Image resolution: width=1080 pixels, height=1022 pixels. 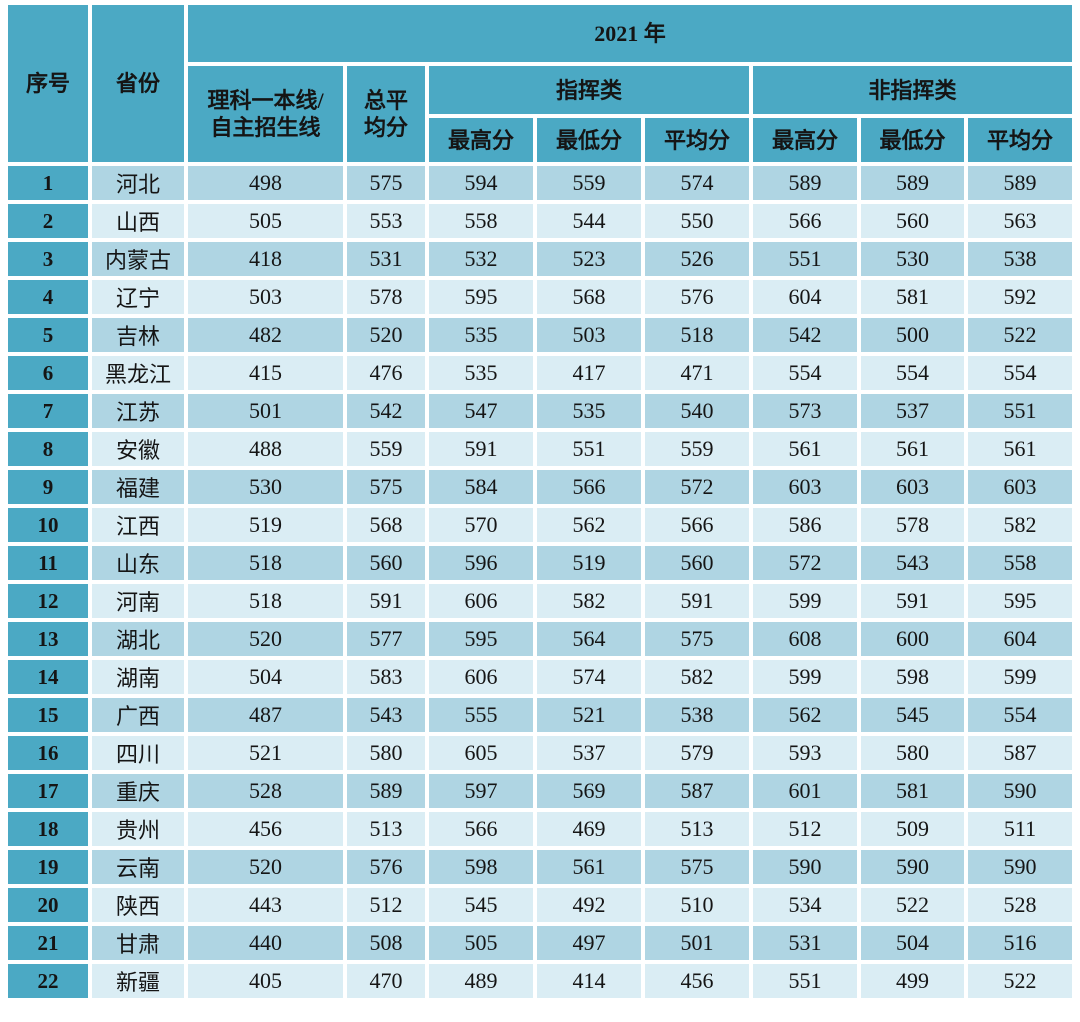 What do you see at coordinates (589, 829) in the screenshot?
I see `command-min-score: 469` at bounding box center [589, 829].